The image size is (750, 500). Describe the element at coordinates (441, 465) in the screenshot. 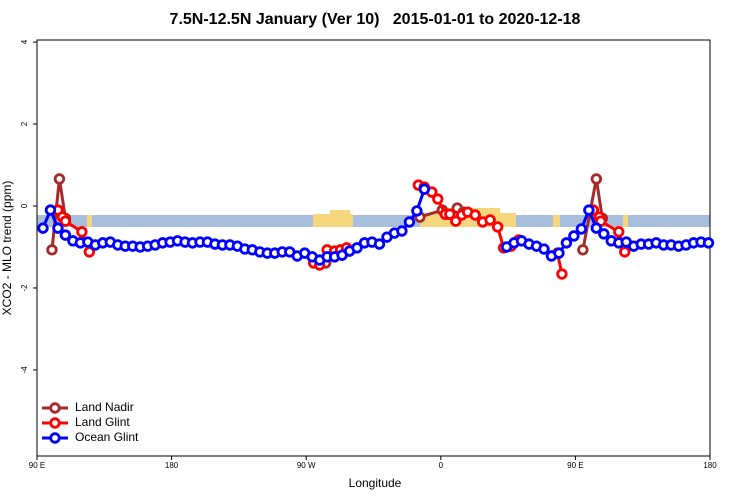

I see `x-tick-label: 0` at that location.